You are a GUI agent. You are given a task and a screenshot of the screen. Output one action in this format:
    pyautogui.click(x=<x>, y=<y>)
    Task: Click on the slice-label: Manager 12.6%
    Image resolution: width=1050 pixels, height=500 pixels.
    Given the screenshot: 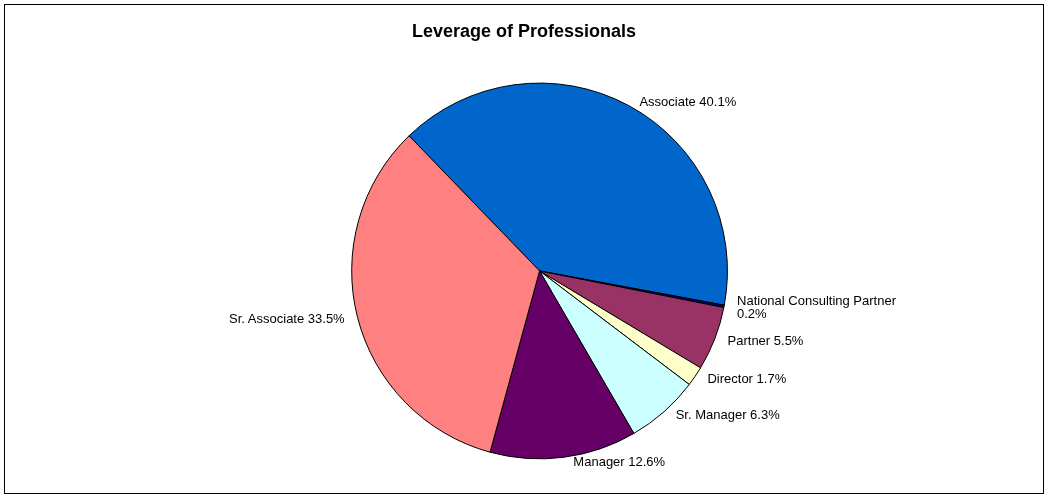 What is the action you would take?
    pyautogui.click(x=619, y=461)
    